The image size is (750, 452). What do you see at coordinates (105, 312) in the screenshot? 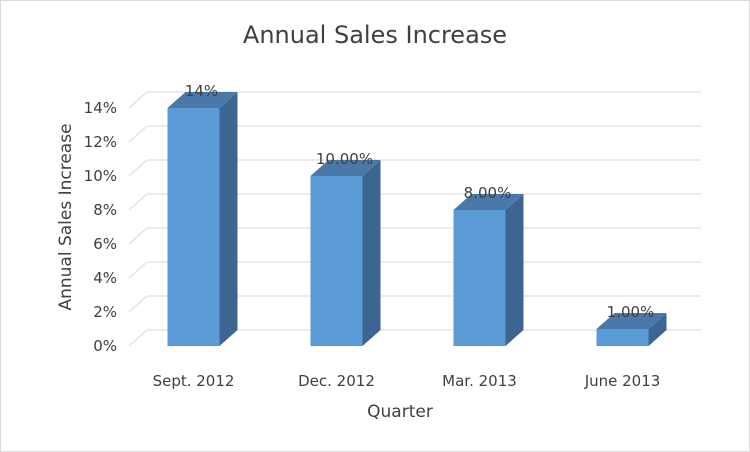
I see `y-tick-label: 2%` at bounding box center [105, 312].